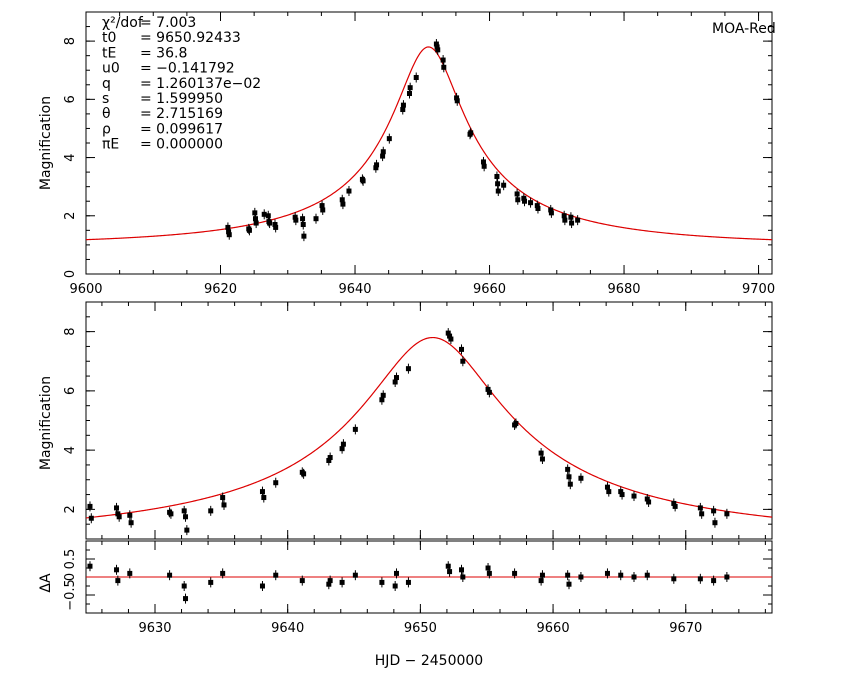 The image size is (850, 680). Describe the element at coordinates (106, 129) in the screenshot. I see `parameter-name: ρ` at that location.